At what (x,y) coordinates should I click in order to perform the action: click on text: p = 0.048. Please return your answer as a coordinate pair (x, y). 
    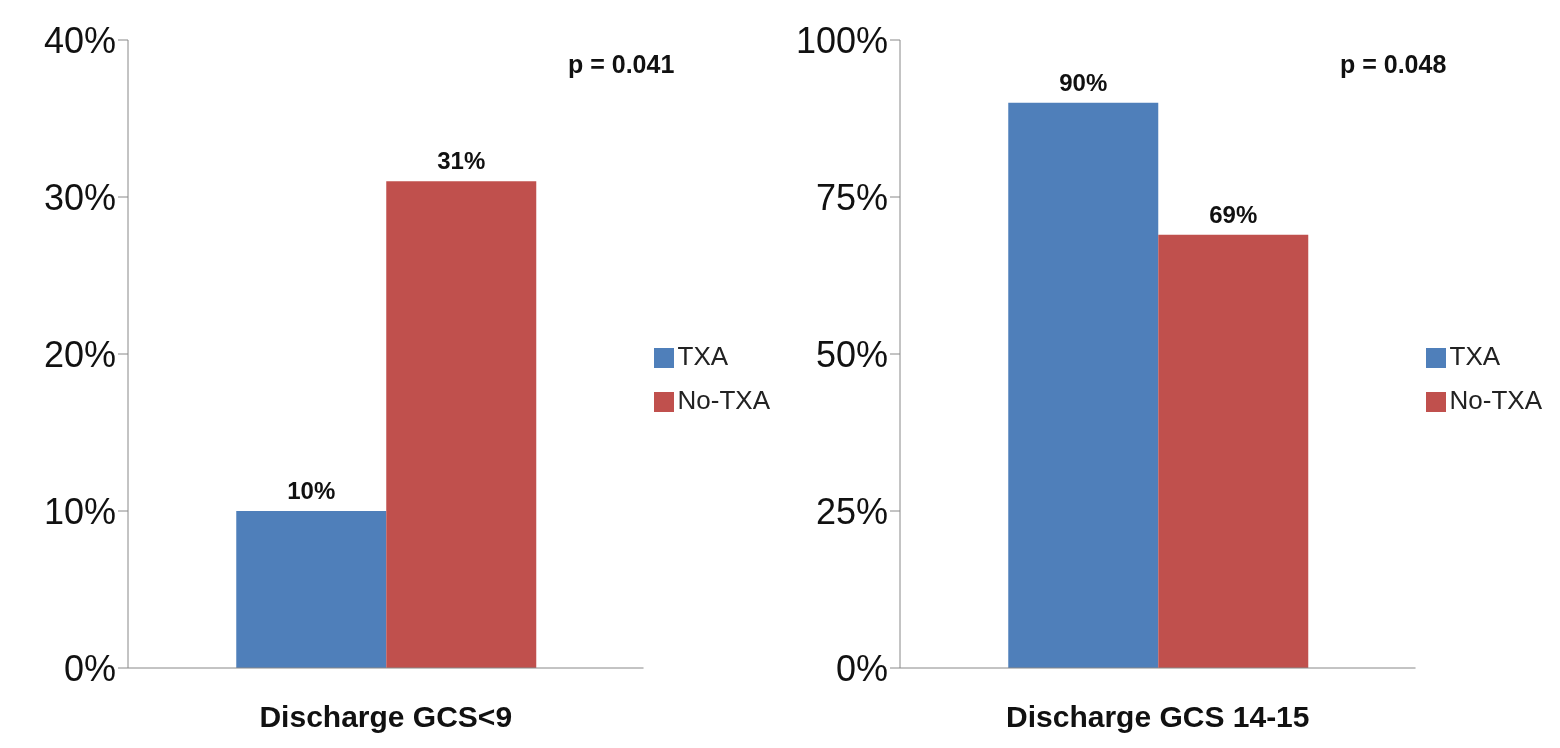
    Looking at the image, I should click on (1393, 64).